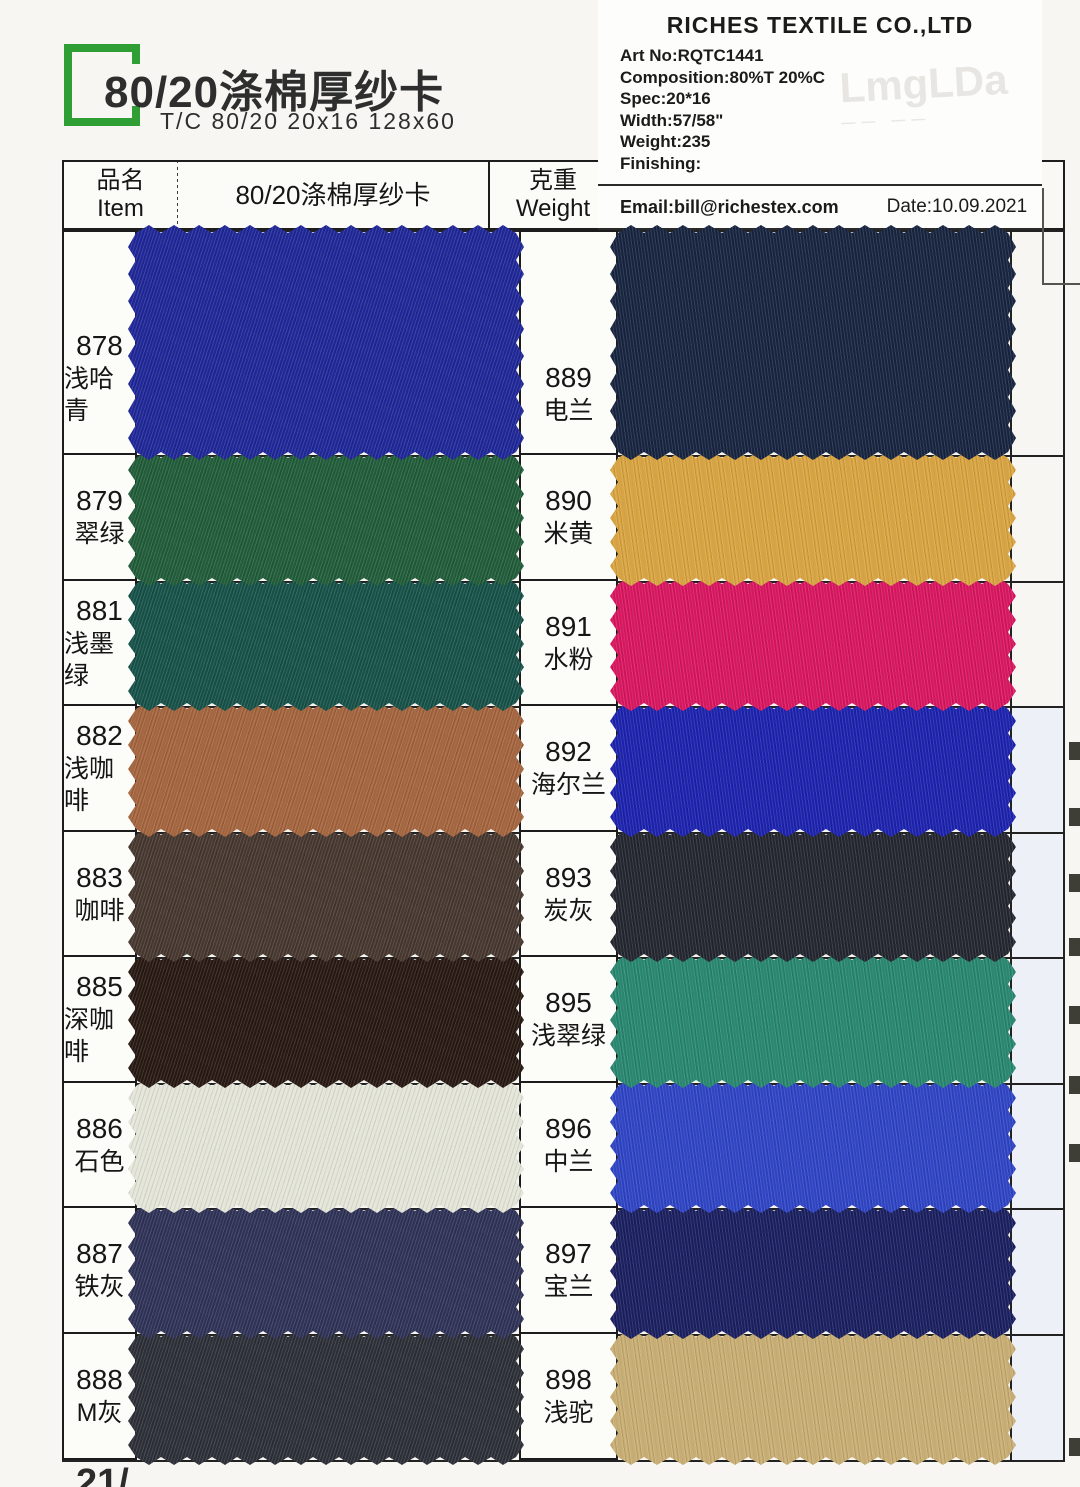  I want to click on swatch-name: 浅哈青, so click(89, 395).